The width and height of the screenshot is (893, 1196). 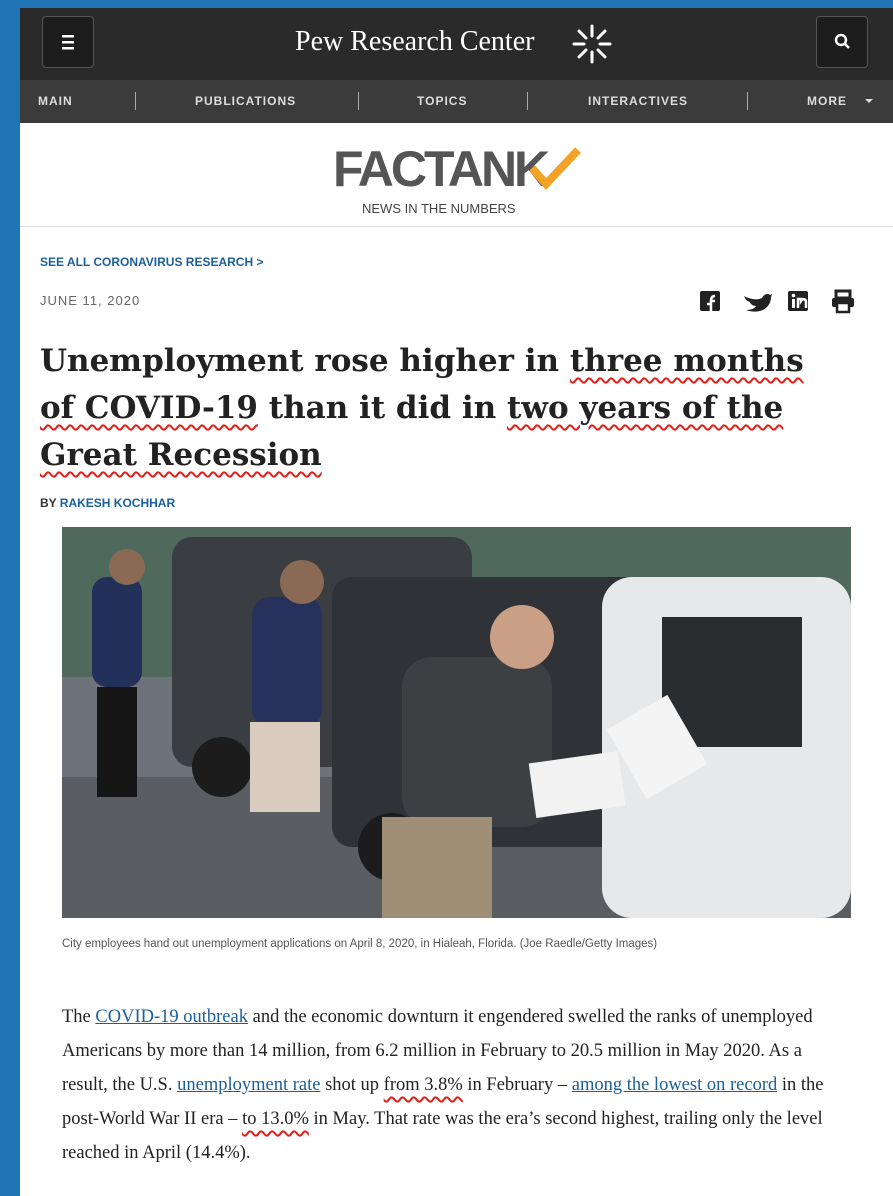 What do you see at coordinates (117, 503) in the screenshot?
I see `author-link: RAKESH KOCHHAR` at bounding box center [117, 503].